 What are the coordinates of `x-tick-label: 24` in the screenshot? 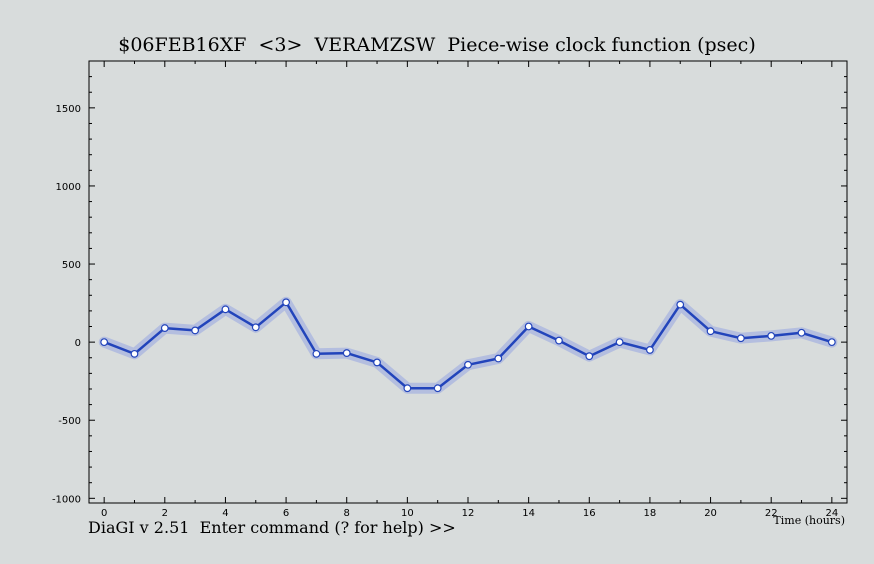 It's located at (831, 513).